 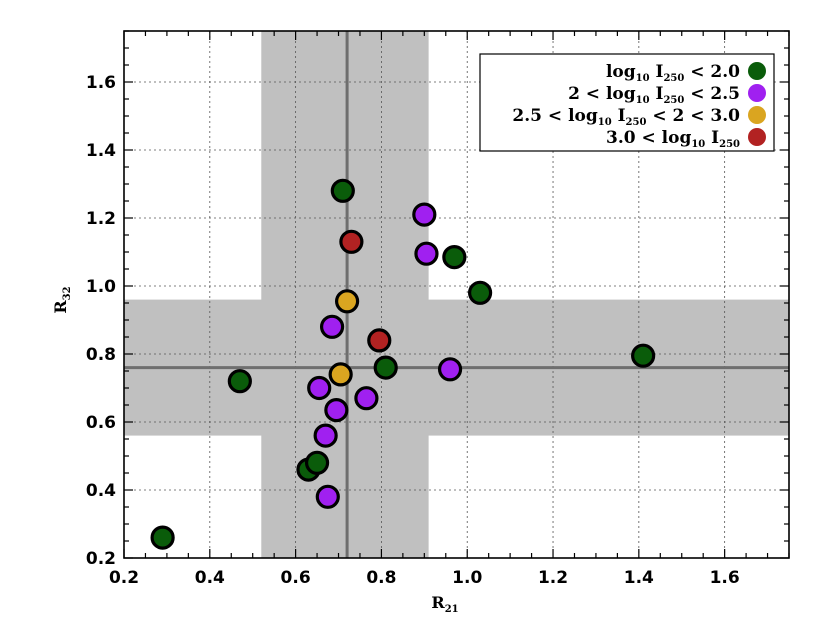 I want to click on legend-box, so click(x=627, y=102).